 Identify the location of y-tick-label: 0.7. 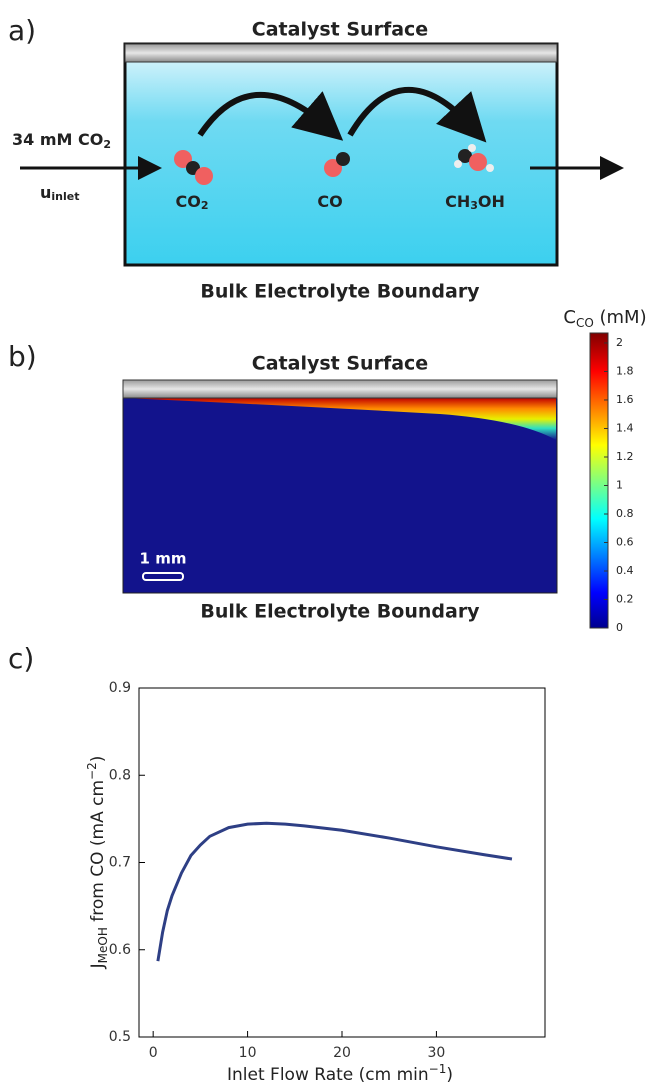
(120, 863).